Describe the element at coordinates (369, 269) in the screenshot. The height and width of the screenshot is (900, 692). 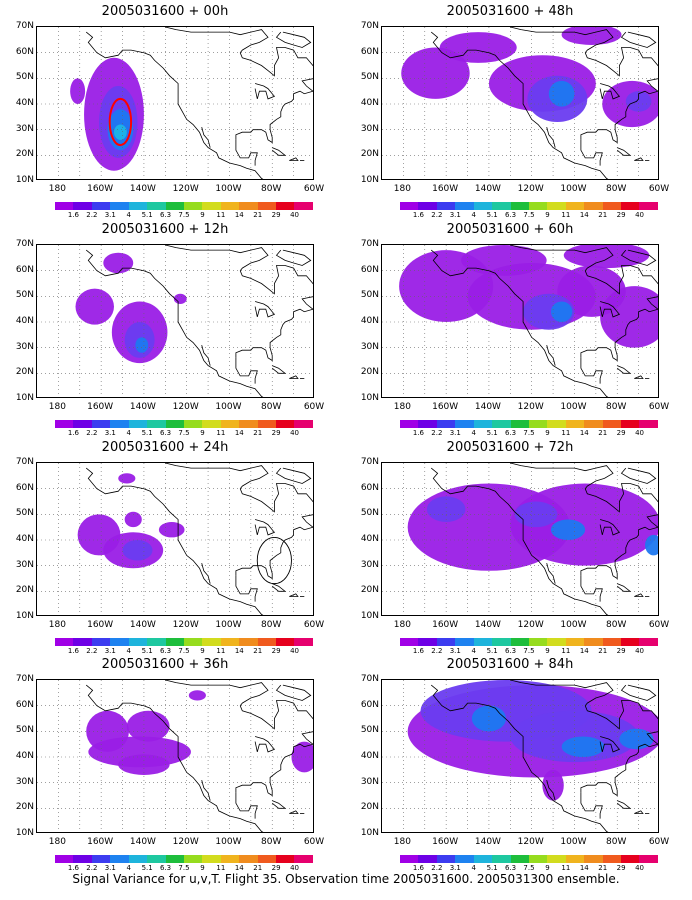
I see `y-tick-label: 60N` at that location.